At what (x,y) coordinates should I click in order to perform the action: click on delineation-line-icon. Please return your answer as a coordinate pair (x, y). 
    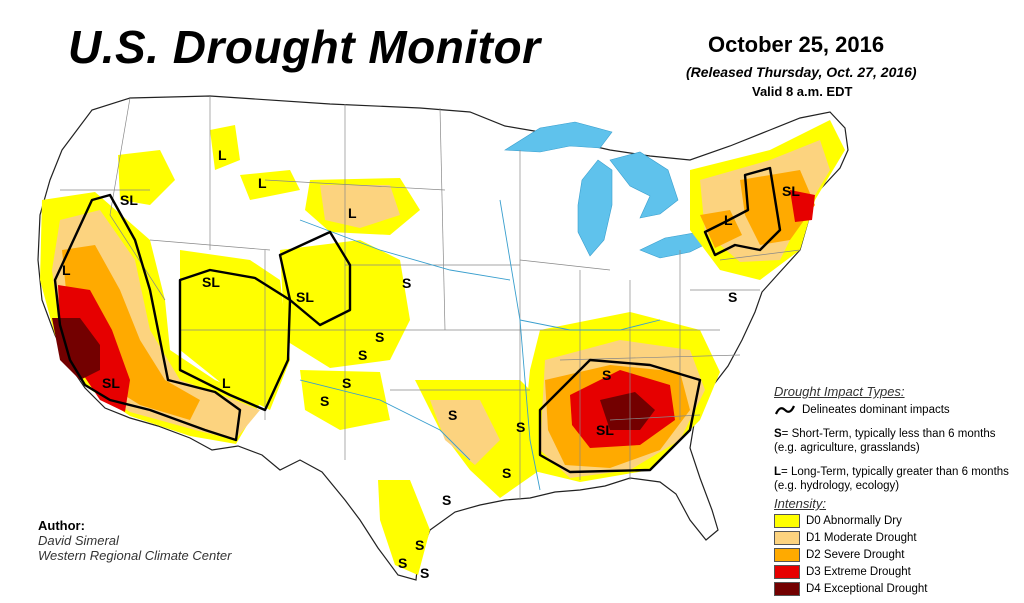
    Looking at the image, I should click on (785, 410).